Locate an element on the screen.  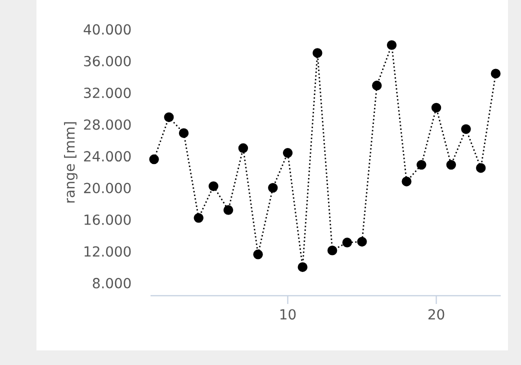
y-axis-title: range [mm] is located at coordinates (71, 162).